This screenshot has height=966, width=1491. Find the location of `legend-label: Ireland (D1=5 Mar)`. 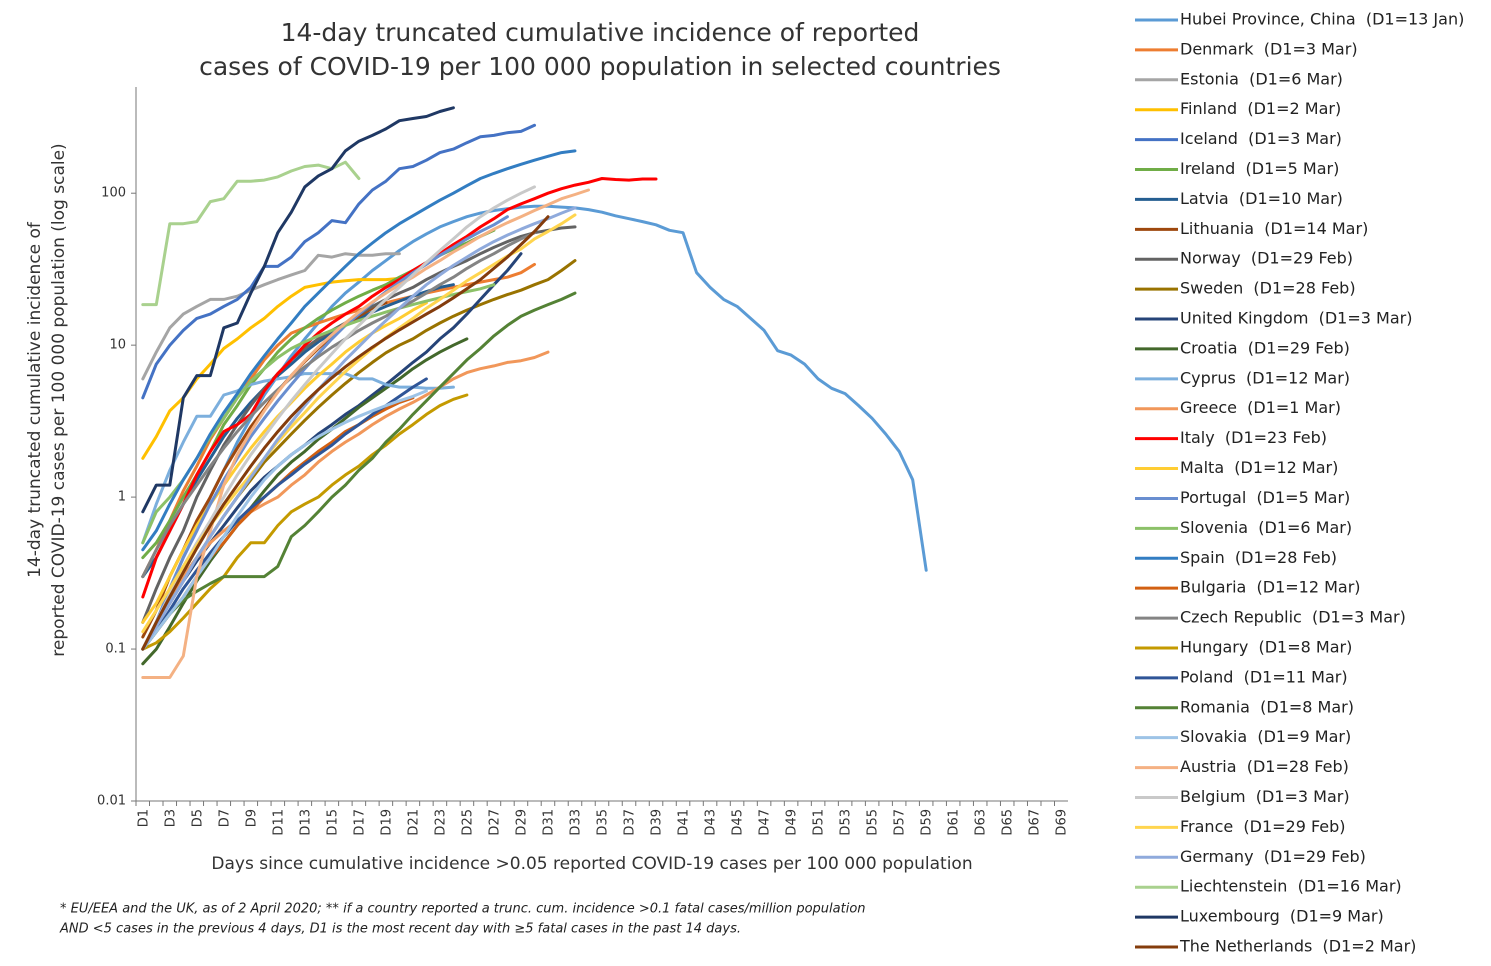

legend-label: Ireland (D1=5 Mar) is located at coordinates (1259, 168).